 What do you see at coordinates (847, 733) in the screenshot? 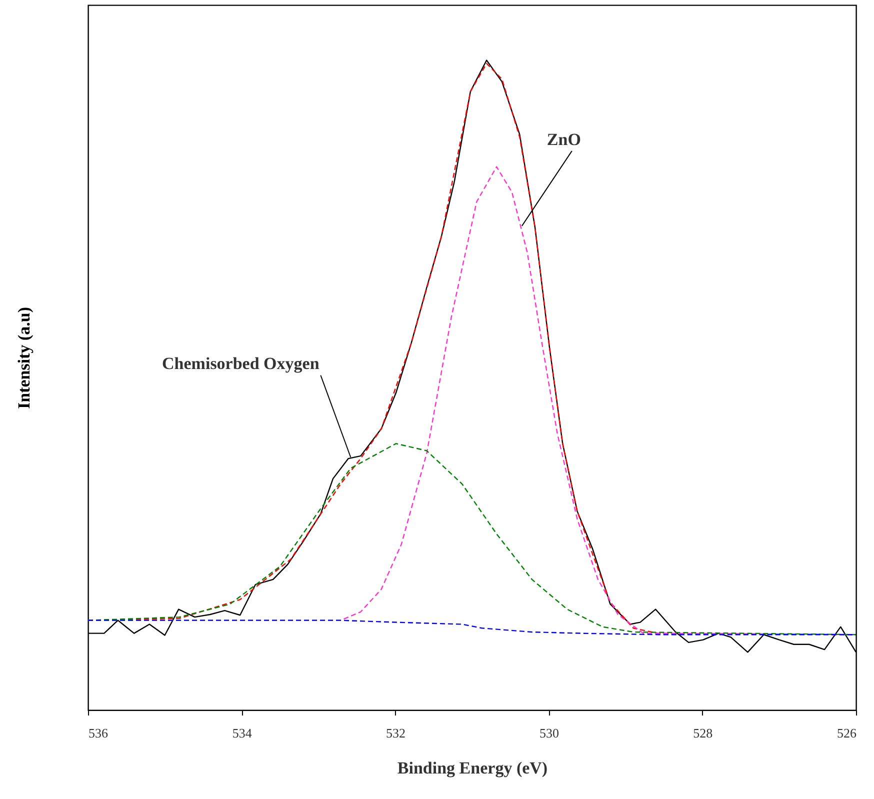
I see `x-tick-label: 526` at bounding box center [847, 733].